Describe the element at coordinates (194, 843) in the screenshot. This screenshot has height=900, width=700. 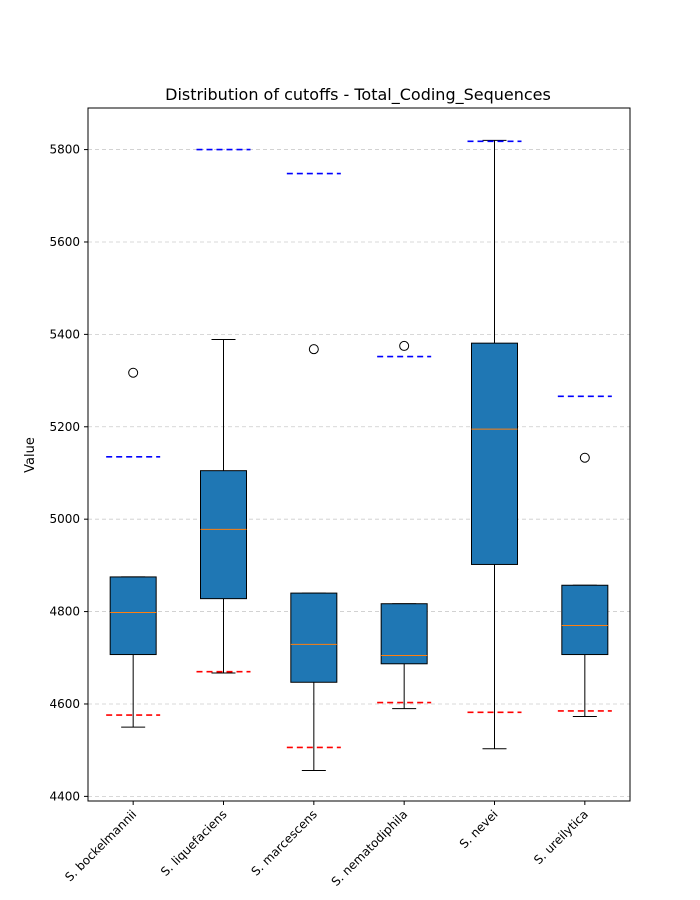
I see `x-tick-label: S. liquefaciens` at that location.